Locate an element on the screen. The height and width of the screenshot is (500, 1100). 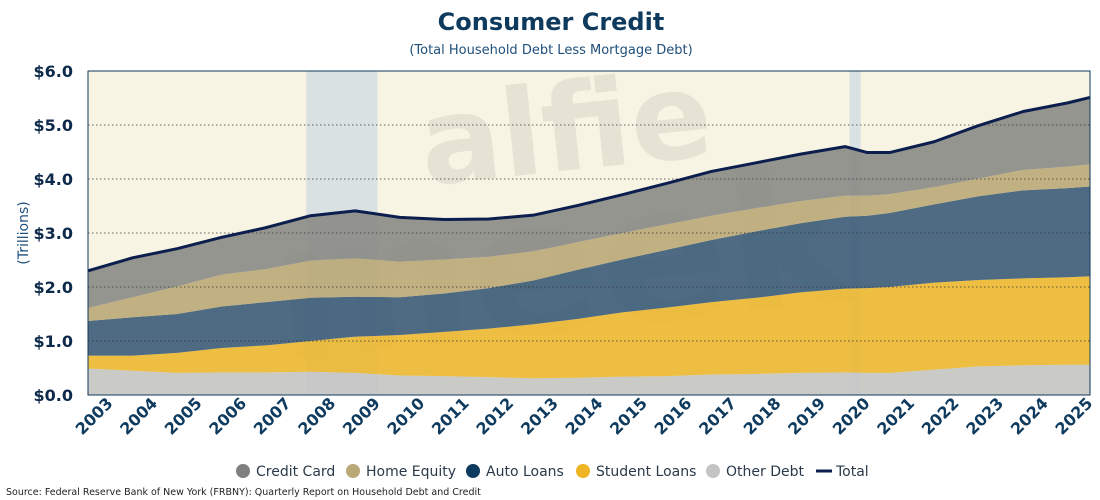
y-axis-ticks: $0.0 $1.0 $2.0 $3.0 $4.0 $5.0 $6.0 is located at coordinates (53, 233).